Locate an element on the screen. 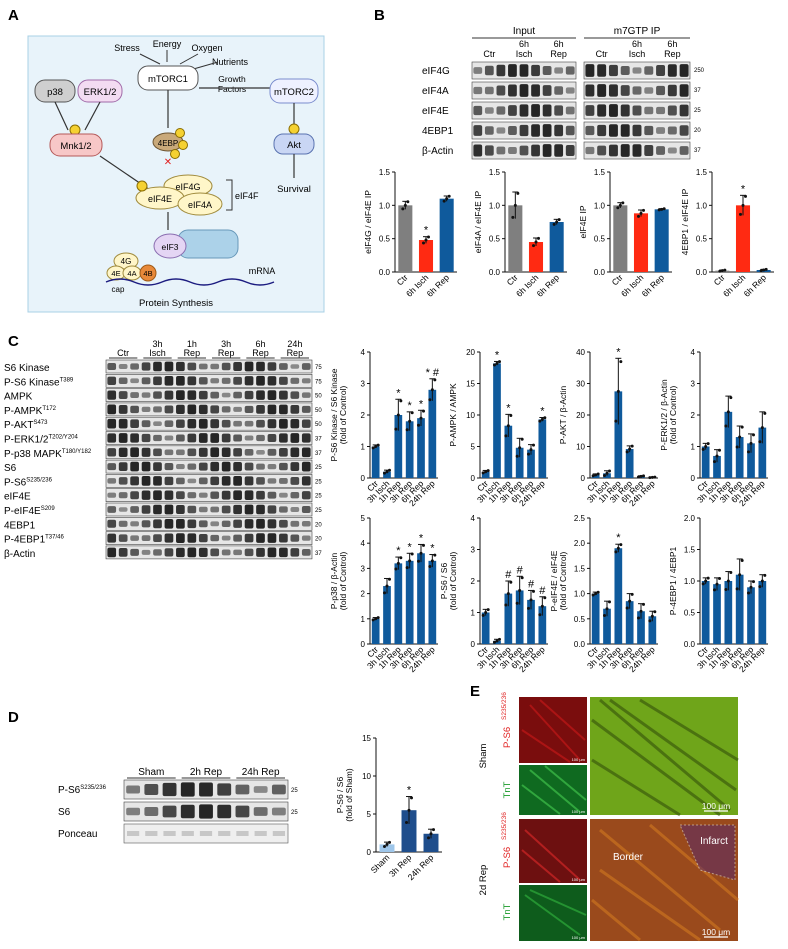 The width and height of the screenshot is (788, 949). y-tick-label: 0.0 is located at coordinates (600, 272).